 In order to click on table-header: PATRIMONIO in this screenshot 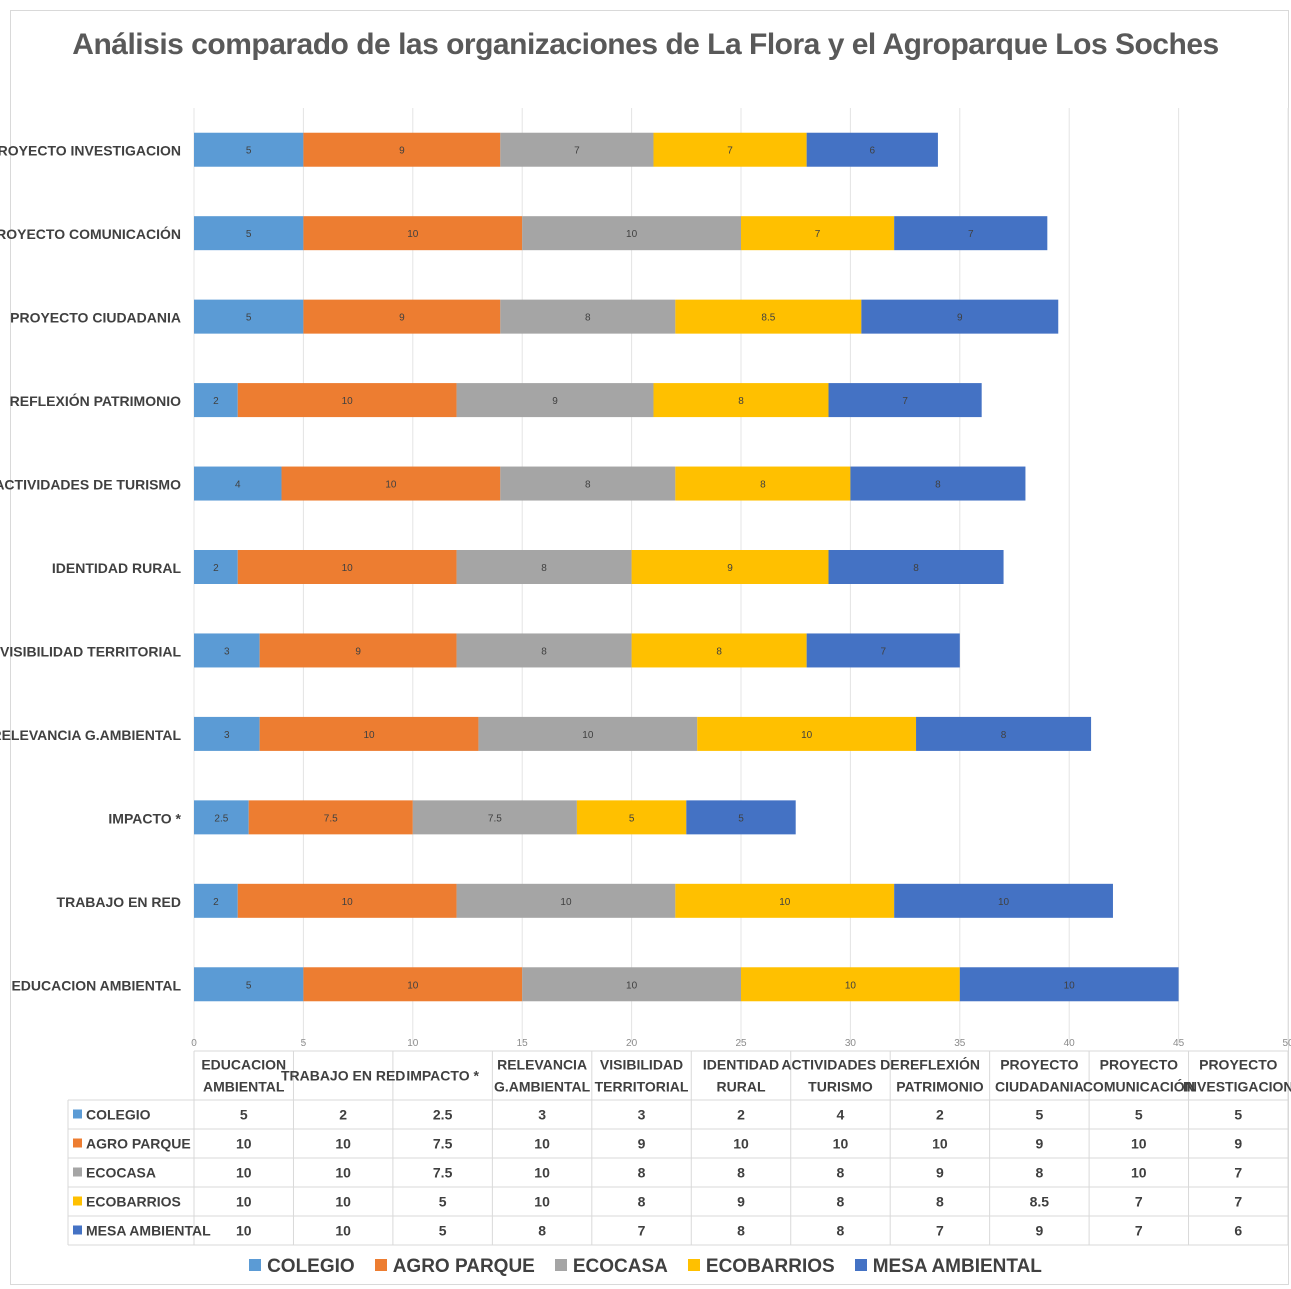, I will do `click(939, 1087)`.